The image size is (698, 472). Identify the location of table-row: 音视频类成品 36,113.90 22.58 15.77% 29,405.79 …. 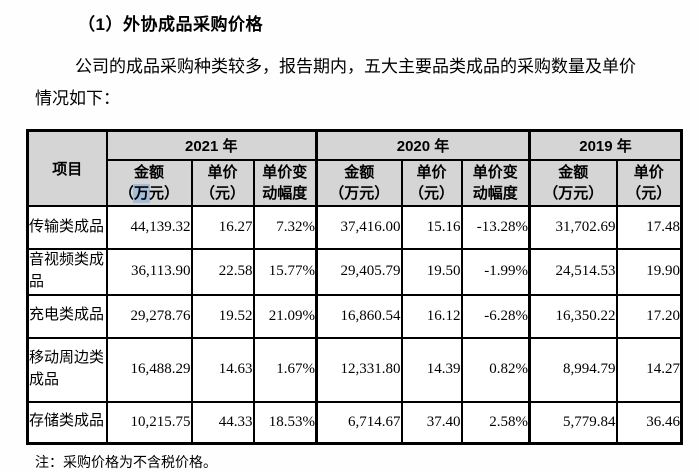
(354, 272).